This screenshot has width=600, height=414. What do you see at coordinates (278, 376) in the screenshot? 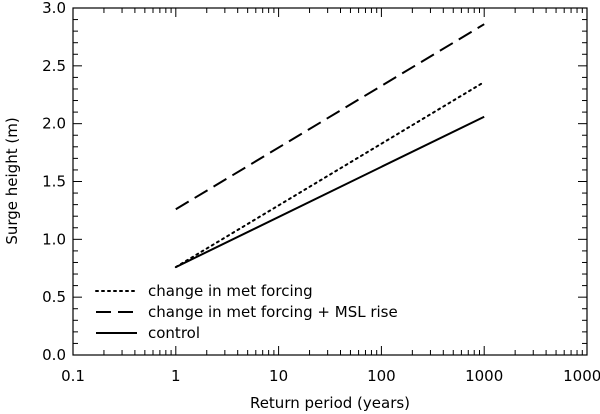
I see `x-tick-label: 10` at bounding box center [278, 376].